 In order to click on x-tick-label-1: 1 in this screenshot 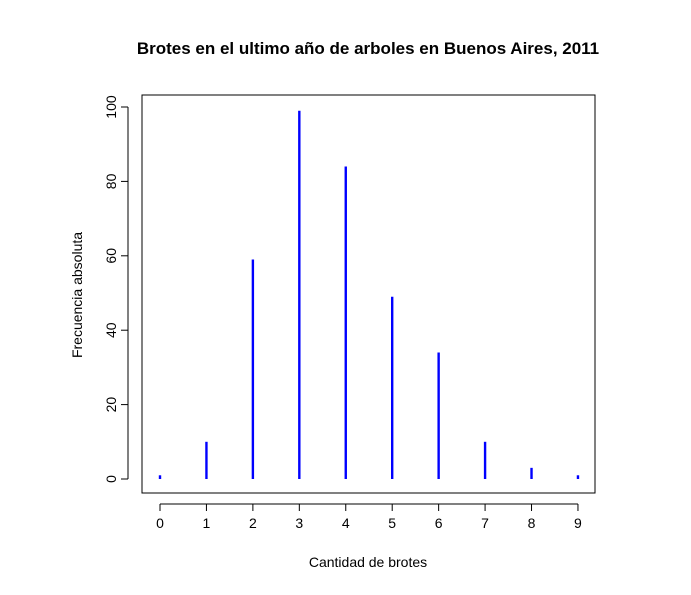, I will do `click(207, 523)`.